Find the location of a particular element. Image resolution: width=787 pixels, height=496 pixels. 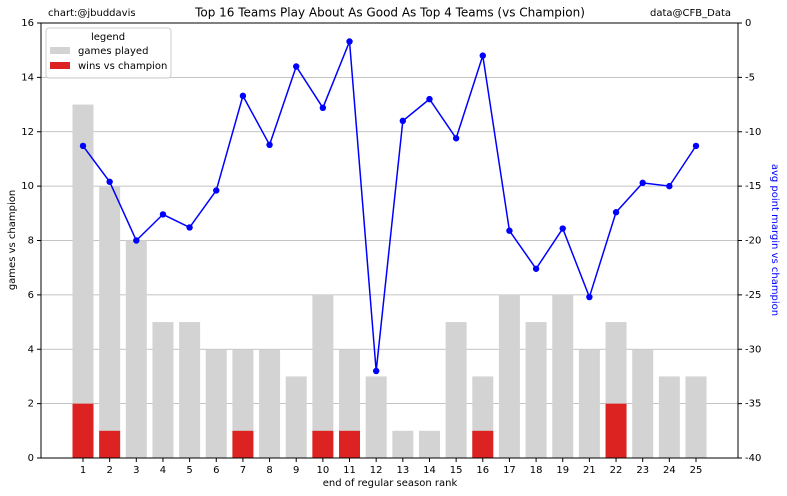

x-tick-label: 8 is located at coordinates (269, 470).